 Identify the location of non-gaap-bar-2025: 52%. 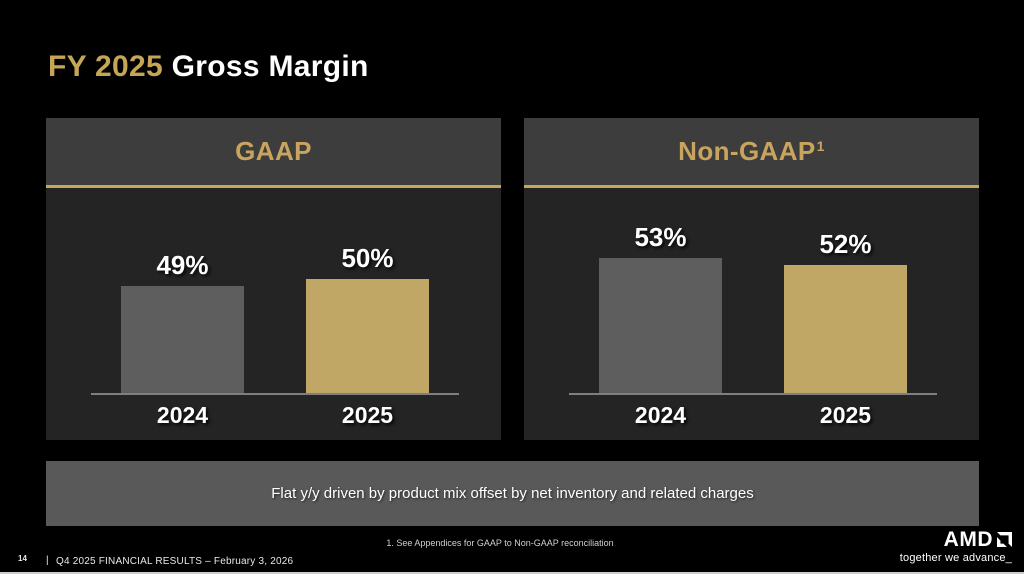
(845, 312).